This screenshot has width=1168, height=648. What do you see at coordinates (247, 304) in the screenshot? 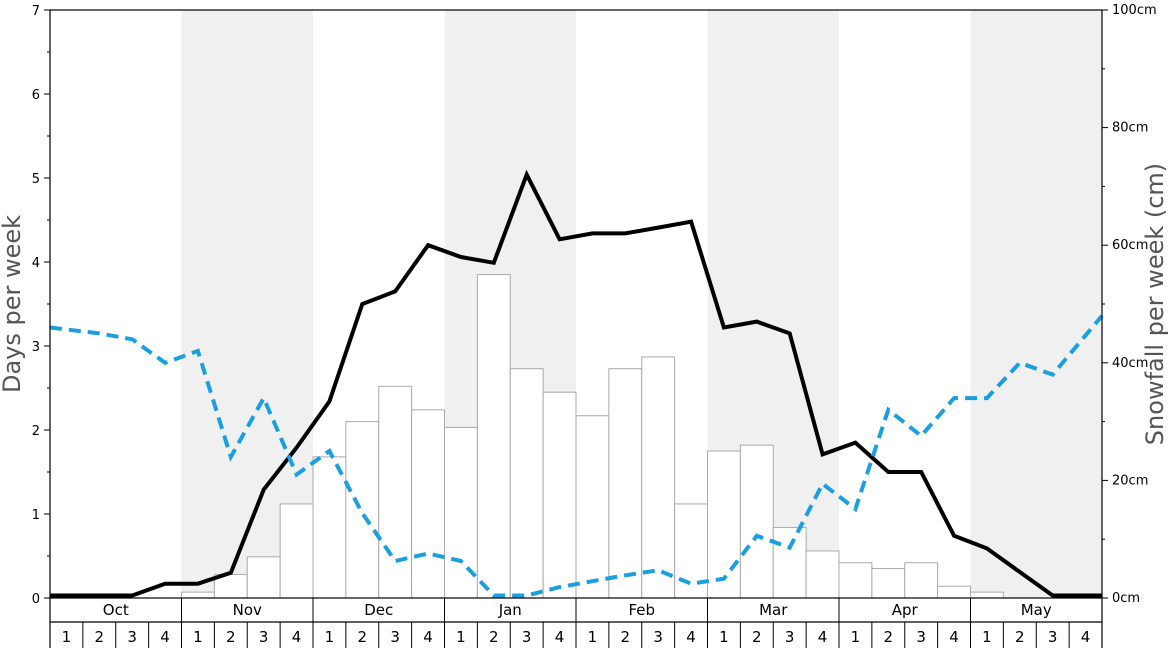
I see `month-band-nov` at bounding box center [247, 304].